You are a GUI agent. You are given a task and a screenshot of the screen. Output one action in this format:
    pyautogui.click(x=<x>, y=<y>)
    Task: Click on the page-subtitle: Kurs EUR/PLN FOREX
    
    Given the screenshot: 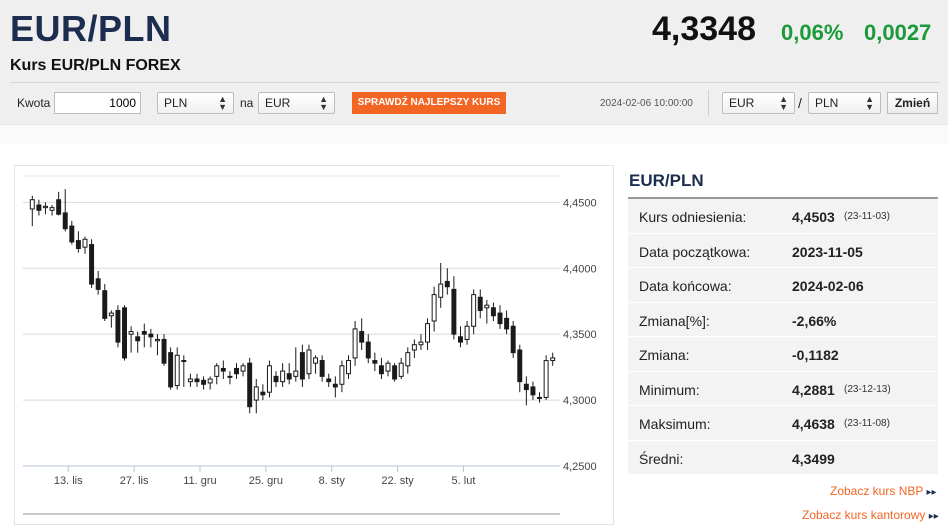 What is the action you would take?
    pyautogui.click(x=95, y=65)
    